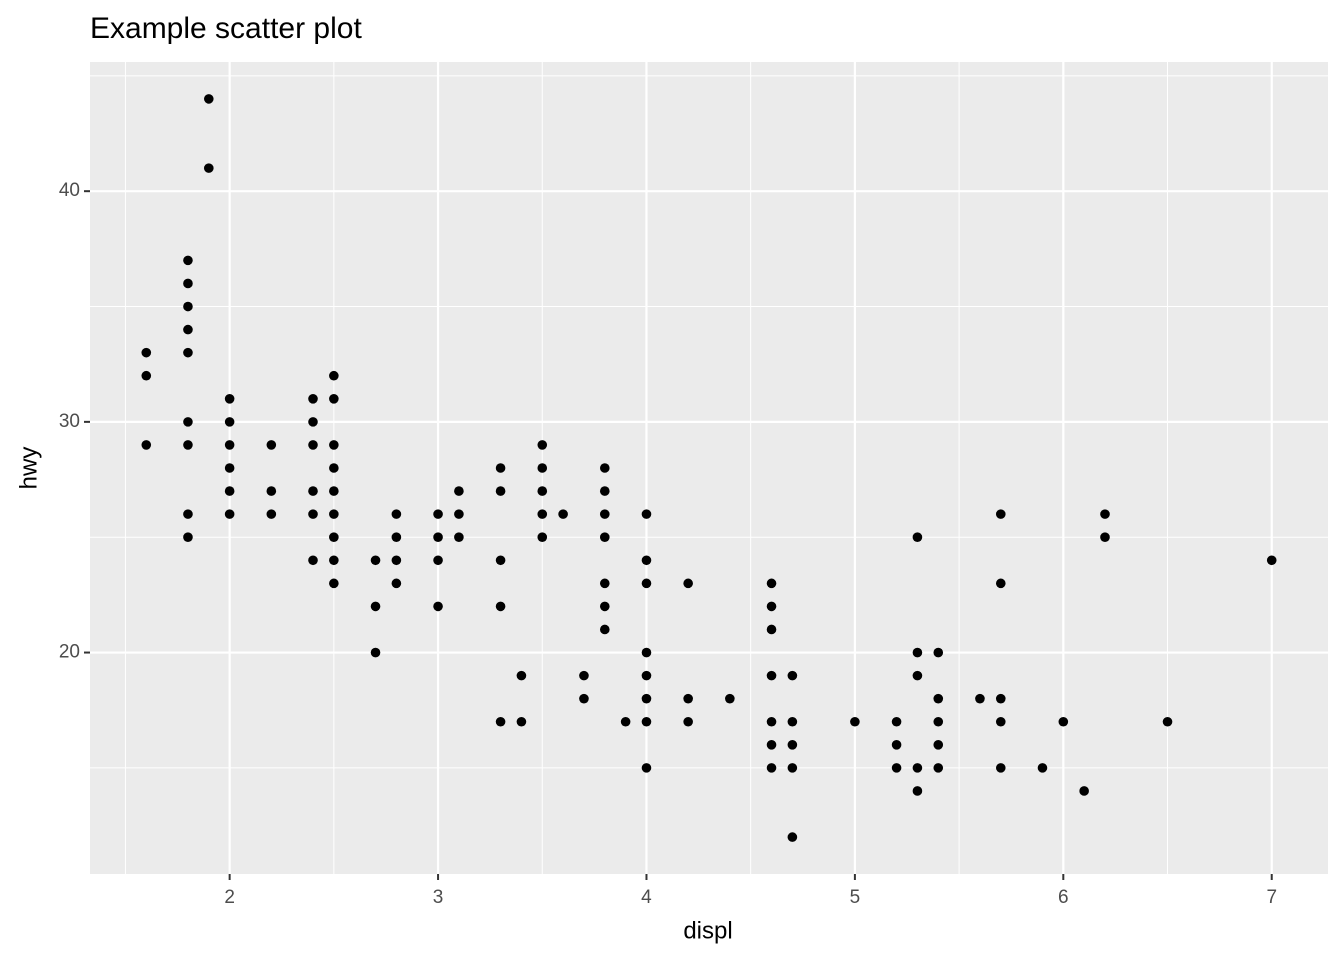 This screenshot has height=960, width=1344. What do you see at coordinates (28, 468) in the screenshot?
I see `y-axis-label: hwy` at bounding box center [28, 468].